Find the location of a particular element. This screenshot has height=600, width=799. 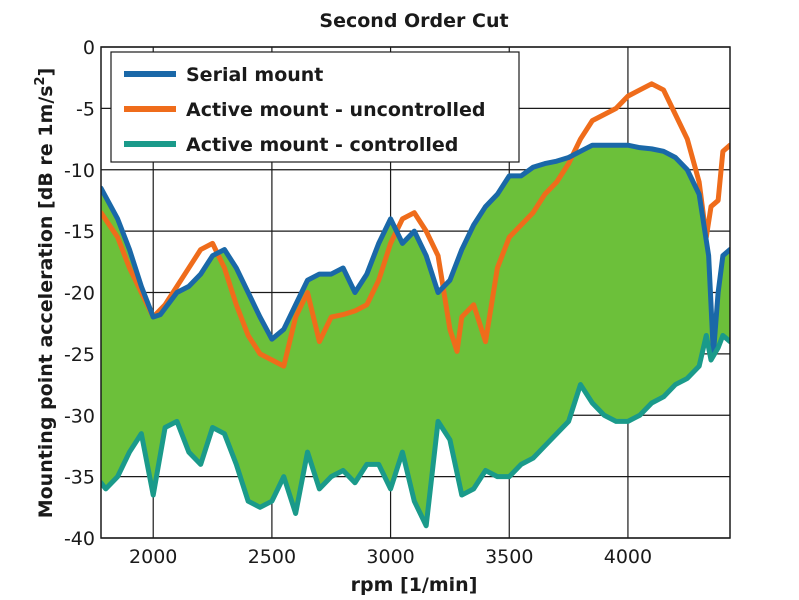

legend-box is located at coordinates (315, 107).